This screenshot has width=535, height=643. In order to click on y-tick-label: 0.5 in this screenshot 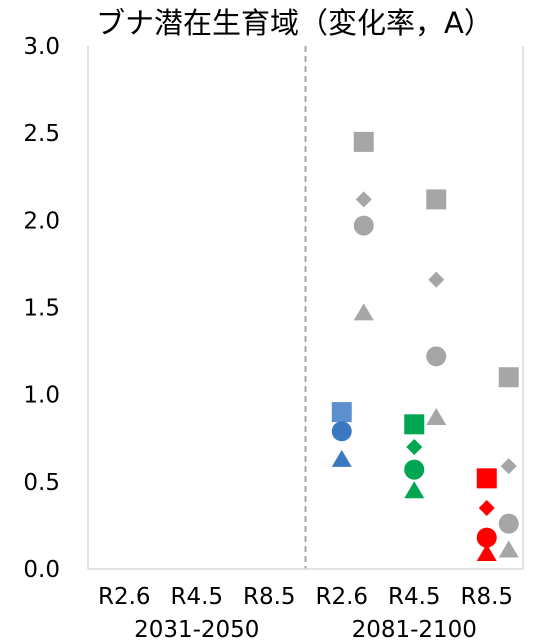, I will do `click(41, 483)`.